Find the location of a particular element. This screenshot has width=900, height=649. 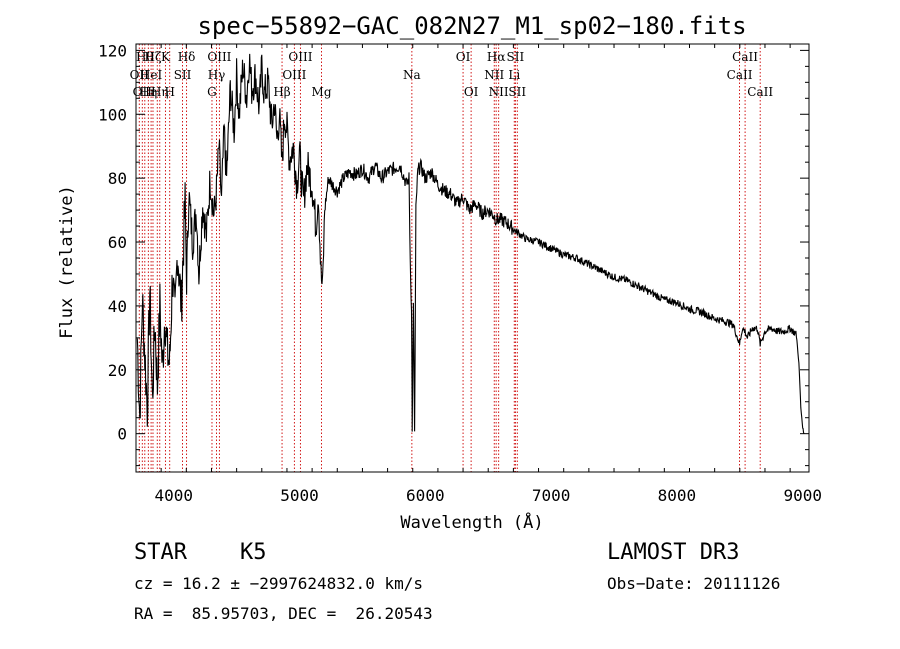

line-marker-label: Hδ is located at coordinates (187, 57).